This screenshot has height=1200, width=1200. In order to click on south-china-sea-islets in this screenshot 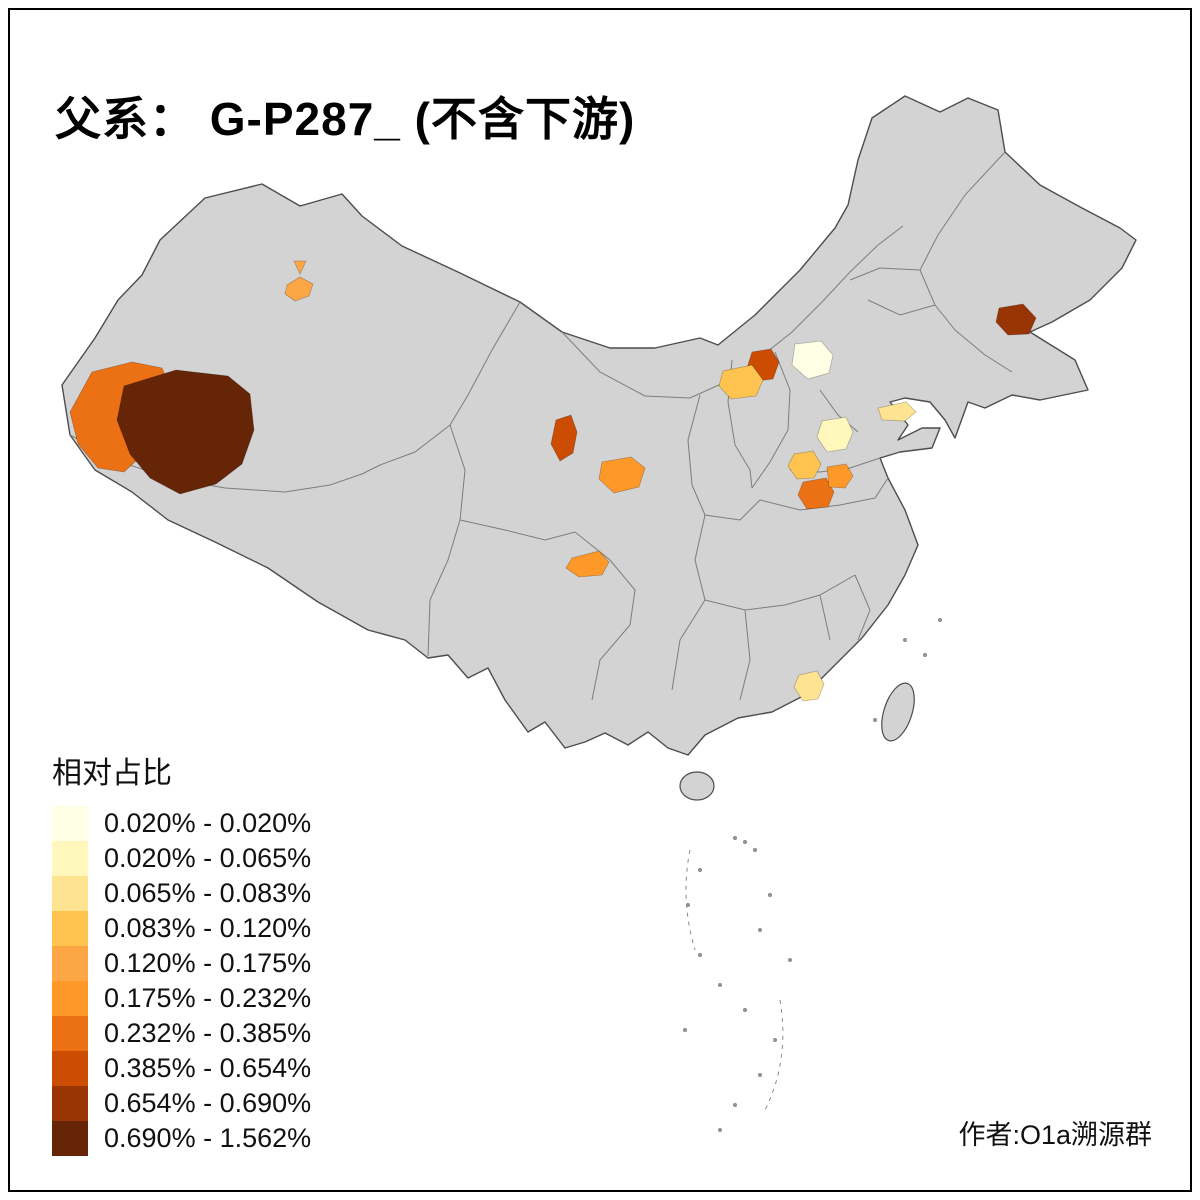, I will do `click(812, 875)`.